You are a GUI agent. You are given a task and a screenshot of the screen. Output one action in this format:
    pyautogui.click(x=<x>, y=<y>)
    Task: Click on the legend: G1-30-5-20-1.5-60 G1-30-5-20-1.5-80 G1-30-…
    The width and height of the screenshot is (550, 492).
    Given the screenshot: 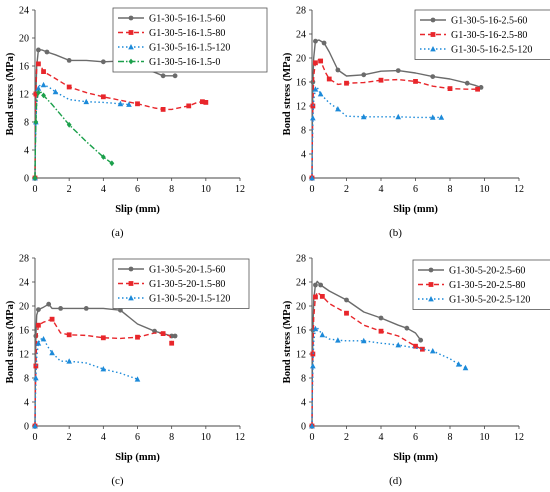 What is the action you would take?
    pyautogui.click(x=181, y=283)
    